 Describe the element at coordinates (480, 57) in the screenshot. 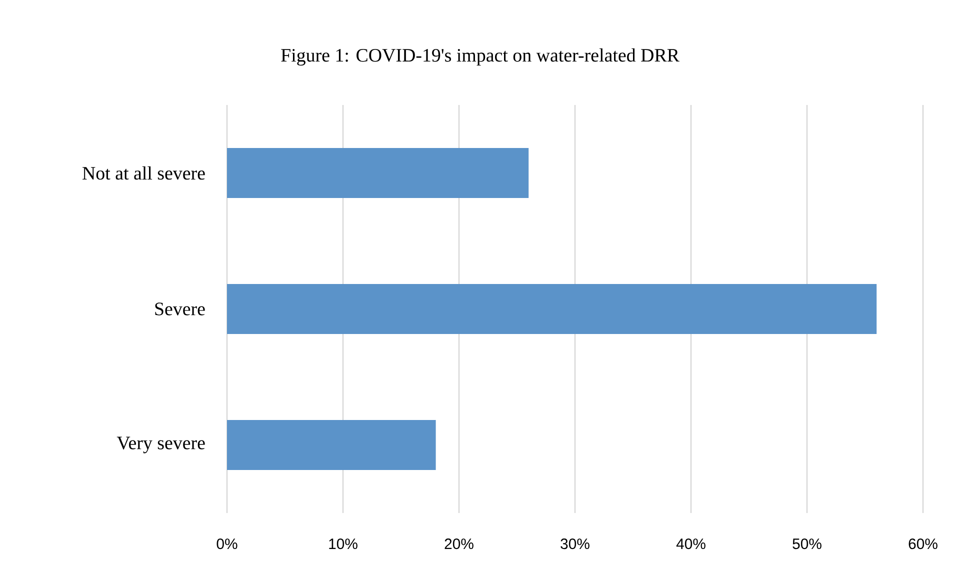

I see `chart-title: Figure 1: COVID-19's impact on water-related DRR` at that location.